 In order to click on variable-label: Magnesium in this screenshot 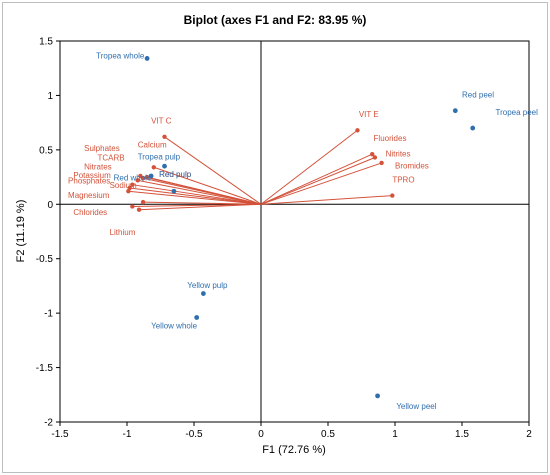, I will do `click(89, 195)`.